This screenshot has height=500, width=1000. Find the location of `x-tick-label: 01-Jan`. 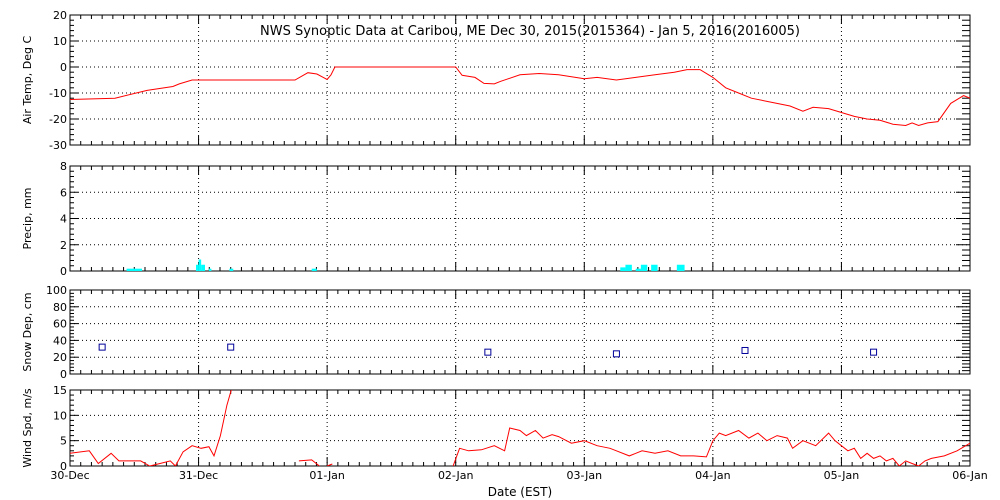

x-tick-label: 01-Jan is located at coordinates (327, 475).